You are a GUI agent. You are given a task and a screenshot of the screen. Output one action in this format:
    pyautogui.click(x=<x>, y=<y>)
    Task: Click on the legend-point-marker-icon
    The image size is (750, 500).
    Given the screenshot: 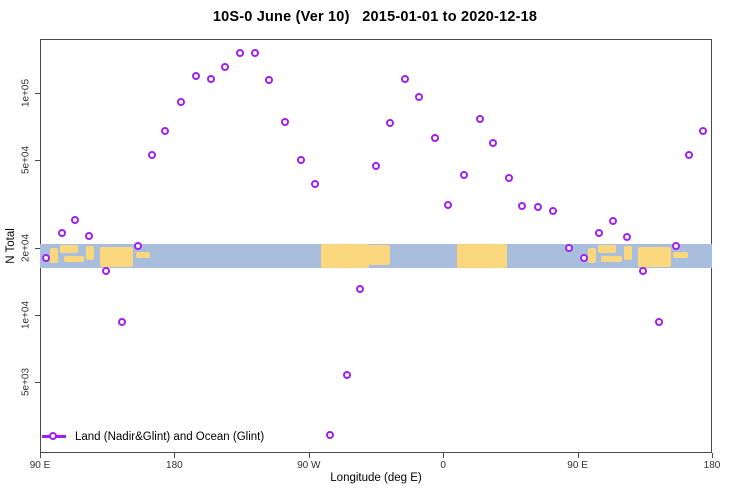 What is the action you would take?
    pyautogui.click(x=53, y=435)
    